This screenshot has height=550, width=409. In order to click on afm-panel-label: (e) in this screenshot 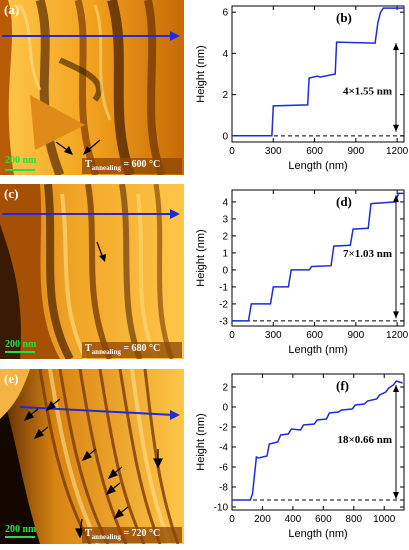, I will do `click(11, 378)`.